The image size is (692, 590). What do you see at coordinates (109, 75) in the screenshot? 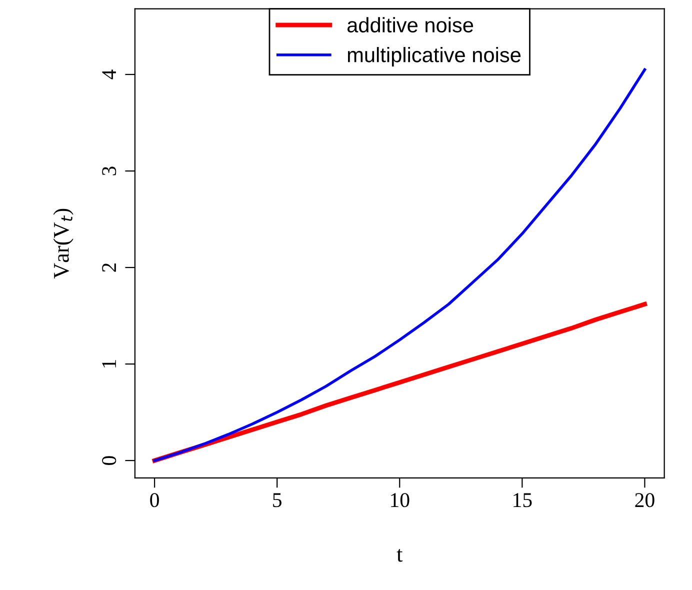
I see `y-tick-label: 4` at bounding box center [109, 75].